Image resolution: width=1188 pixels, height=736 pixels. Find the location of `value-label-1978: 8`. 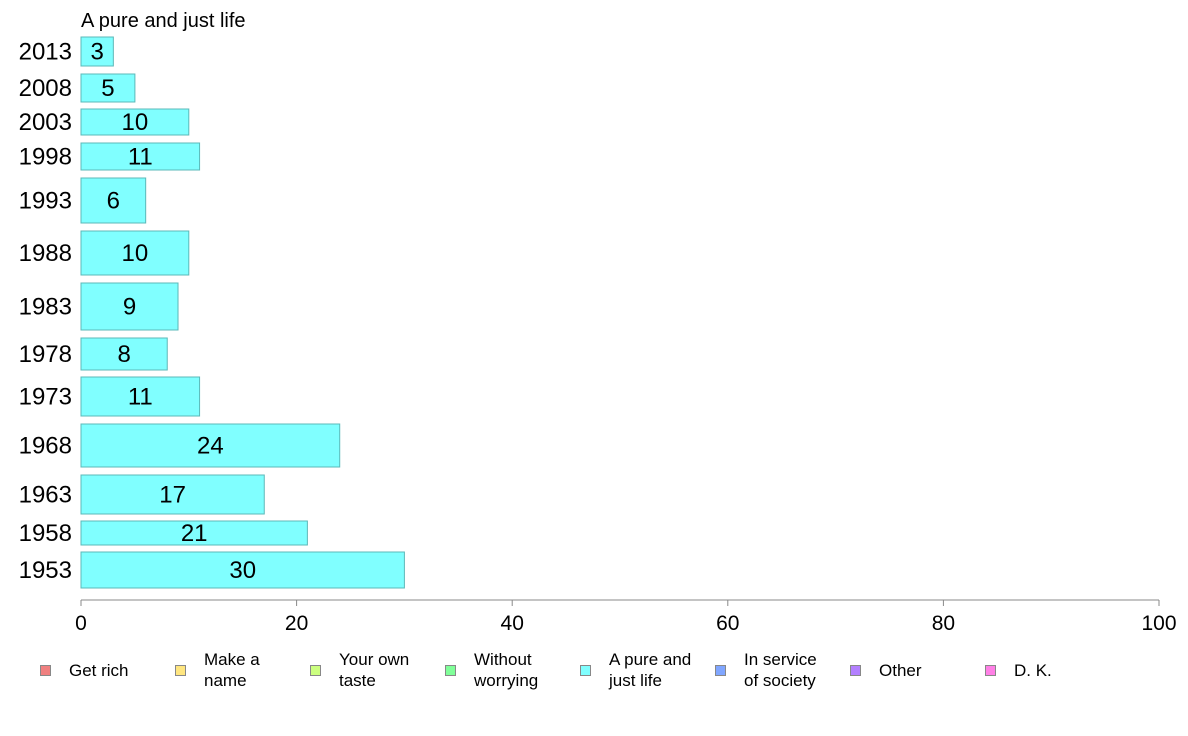

value-label-1978: 8 is located at coordinates (123, 354).